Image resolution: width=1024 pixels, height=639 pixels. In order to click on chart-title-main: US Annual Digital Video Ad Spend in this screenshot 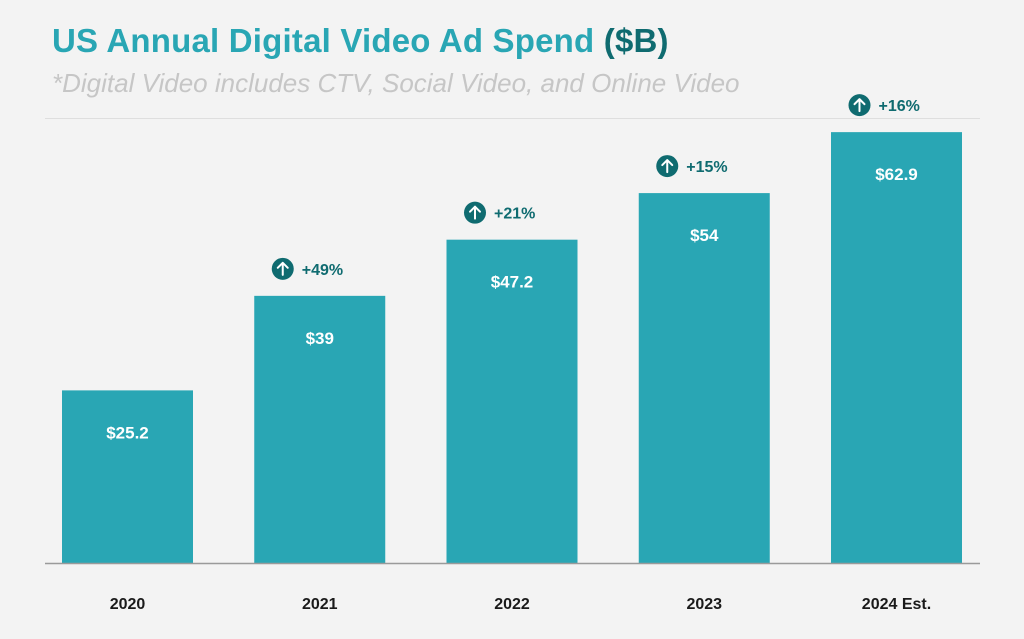, I will do `click(323, 40)`.